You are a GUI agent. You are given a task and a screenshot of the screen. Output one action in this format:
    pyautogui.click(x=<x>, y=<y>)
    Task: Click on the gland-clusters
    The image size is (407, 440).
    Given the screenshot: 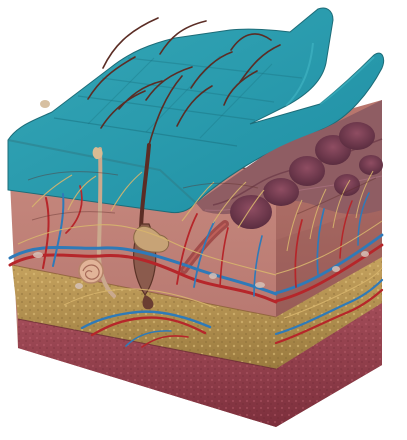 What is the action you would take?
    pyautogui.click(x=201, y=270)
    